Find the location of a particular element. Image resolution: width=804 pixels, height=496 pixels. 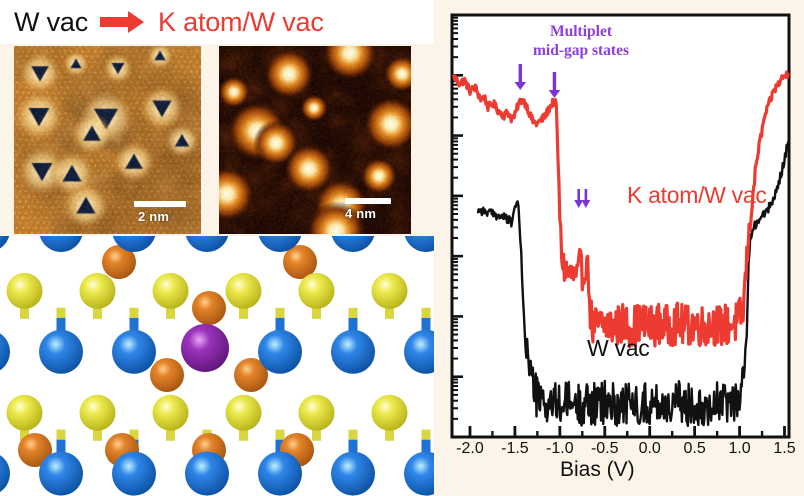

x-tick-label: 1.5 is located at coordinates (784, 448).